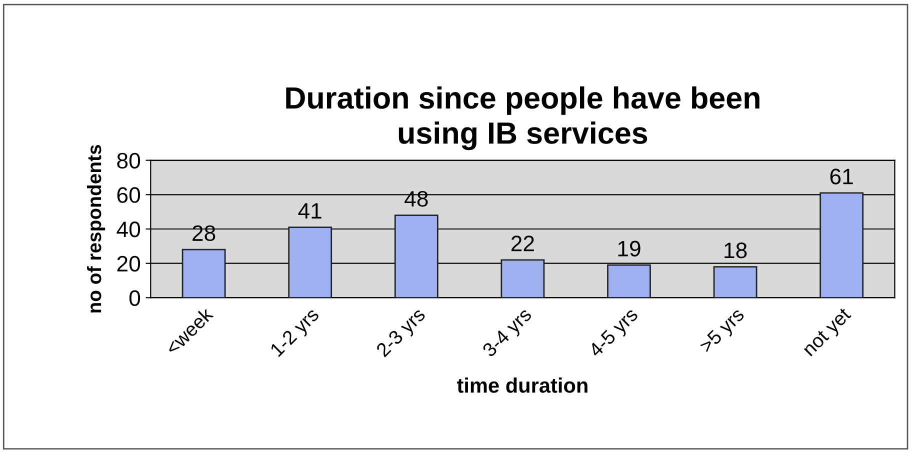  I want to click on x-tick-label: 1-2 yrs, so click(295, 333).